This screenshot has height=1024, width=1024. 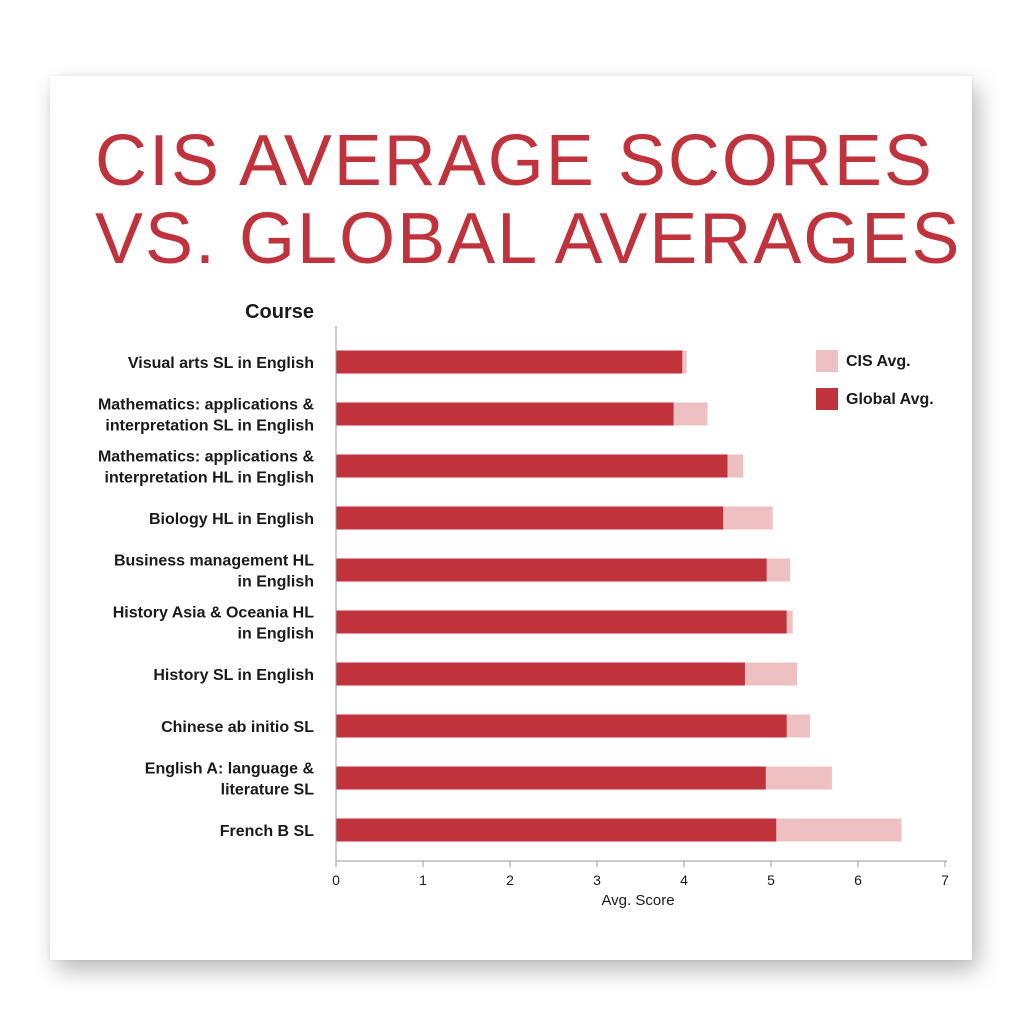 What do you see at coordinates (945, 880) in the screenshot?
I see `x-tick-label: 7` at bounding box center [945, 880].